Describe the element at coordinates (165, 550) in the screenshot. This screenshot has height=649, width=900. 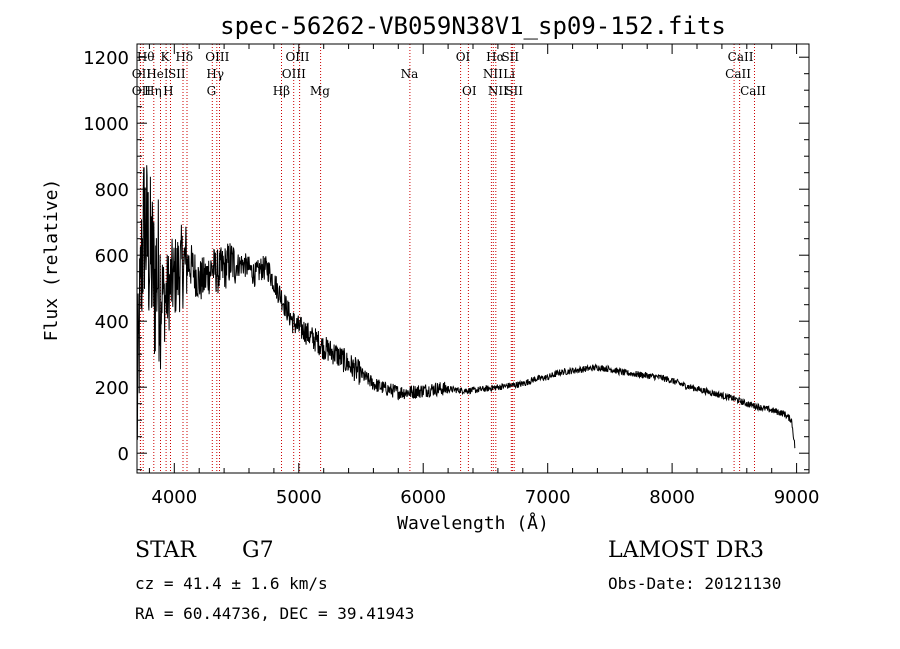
I see `object-class: STAR` at that location.